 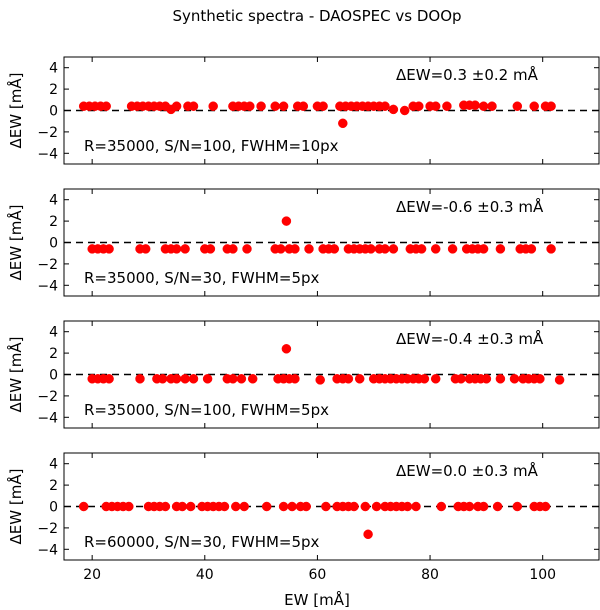 What do you see at coordinates (470, 338) in the screenshot?
I see `stat-annotation: ΔEW=-0.4 ±0.3 mÅ` at bounding box center [470, 338].